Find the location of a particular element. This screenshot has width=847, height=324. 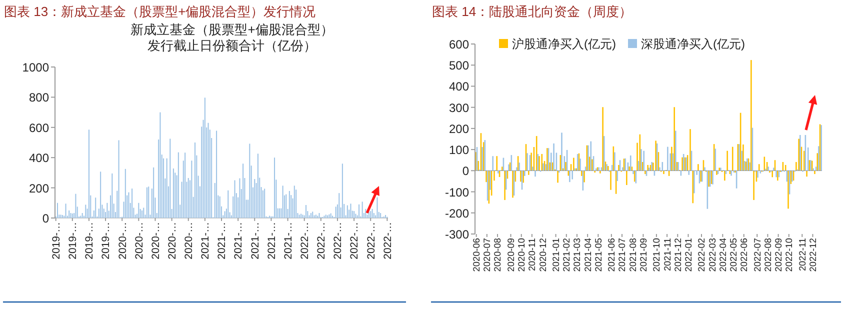

x-tick-label: 2020-12 is located at coordinates (543, 255).